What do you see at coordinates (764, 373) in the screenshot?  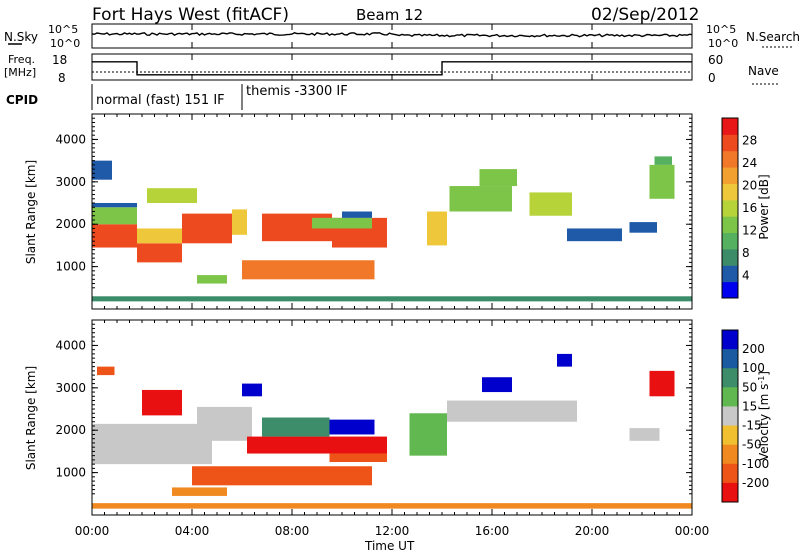 I see `velocity-colorbar-label-close: ]` at bounding box center [764, 373].